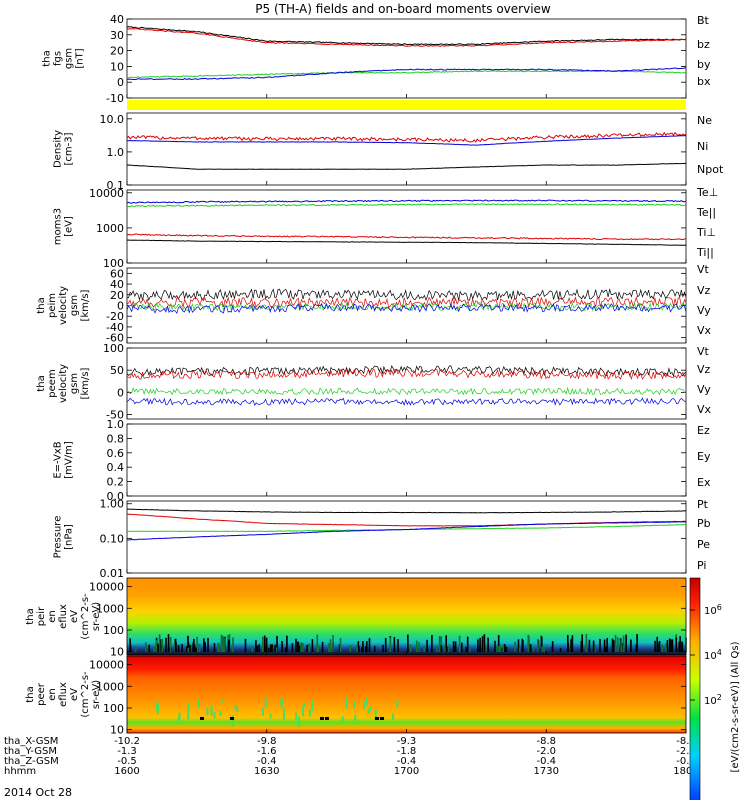  What do you see at coordinates (110, 608) in the screenshot?
I see `ytick-label: 1000` at bounding box center [110, 608].